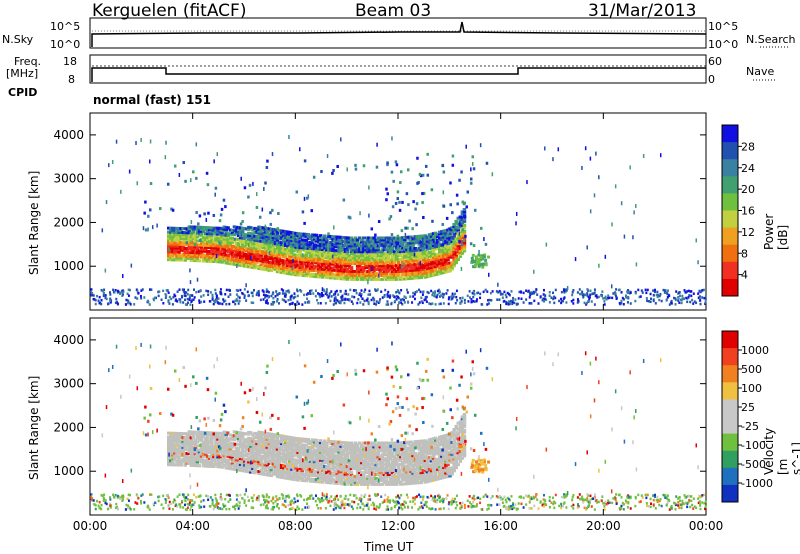  Describe the element at coordinates (65, 44) in the screenshot. I see `nsky-tick-low: 10^0` at that location.